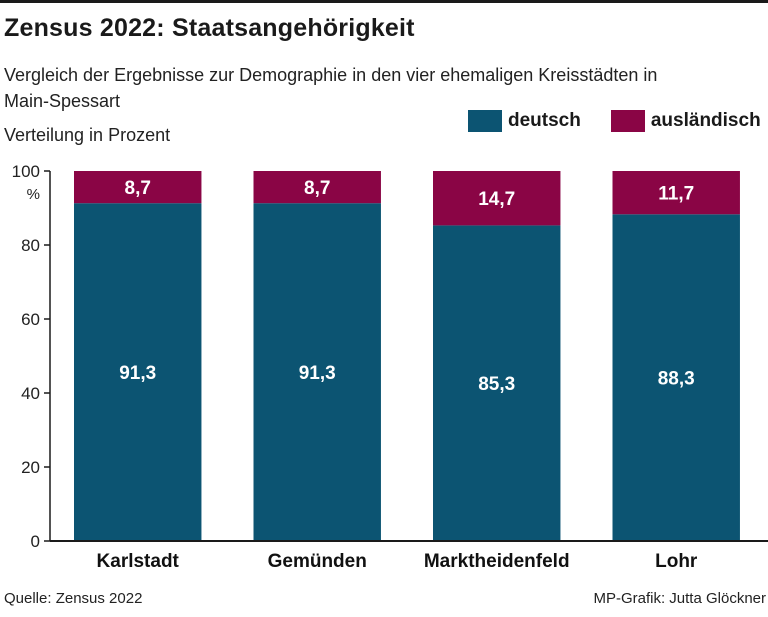  I want to click on bar-label-deutsch-1: 91,3, so click(317, 373).